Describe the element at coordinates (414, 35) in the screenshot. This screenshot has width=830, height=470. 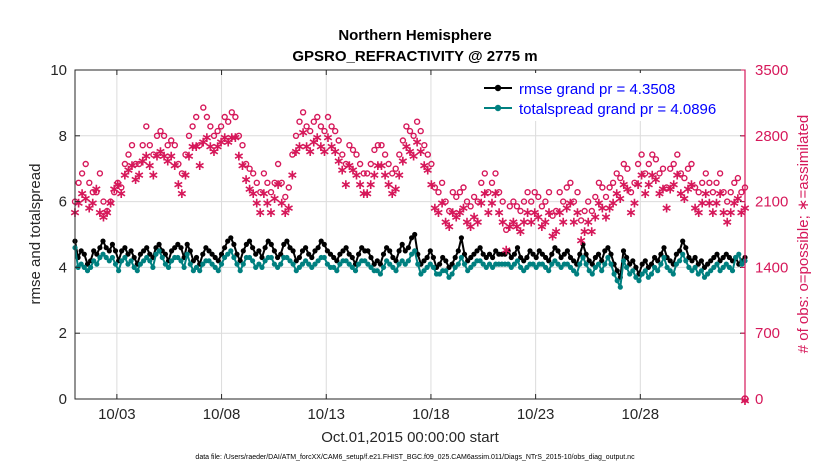
I see `chart-title: Northern Hemisphere` at that location.